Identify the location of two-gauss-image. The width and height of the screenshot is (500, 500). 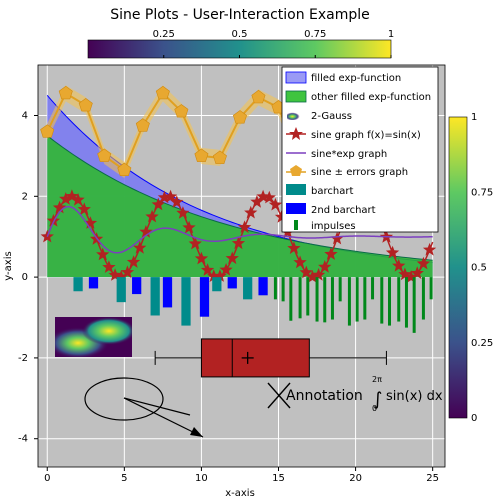
(93, 337).